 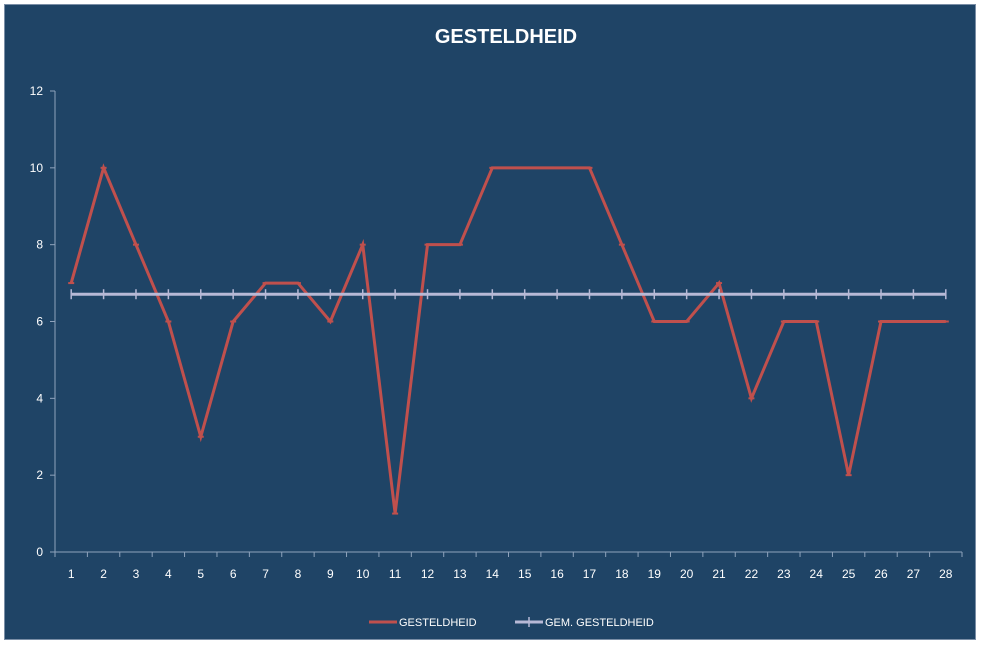 I want to click on chart-title: GESTELDHEID, so click(x=506, y=37).